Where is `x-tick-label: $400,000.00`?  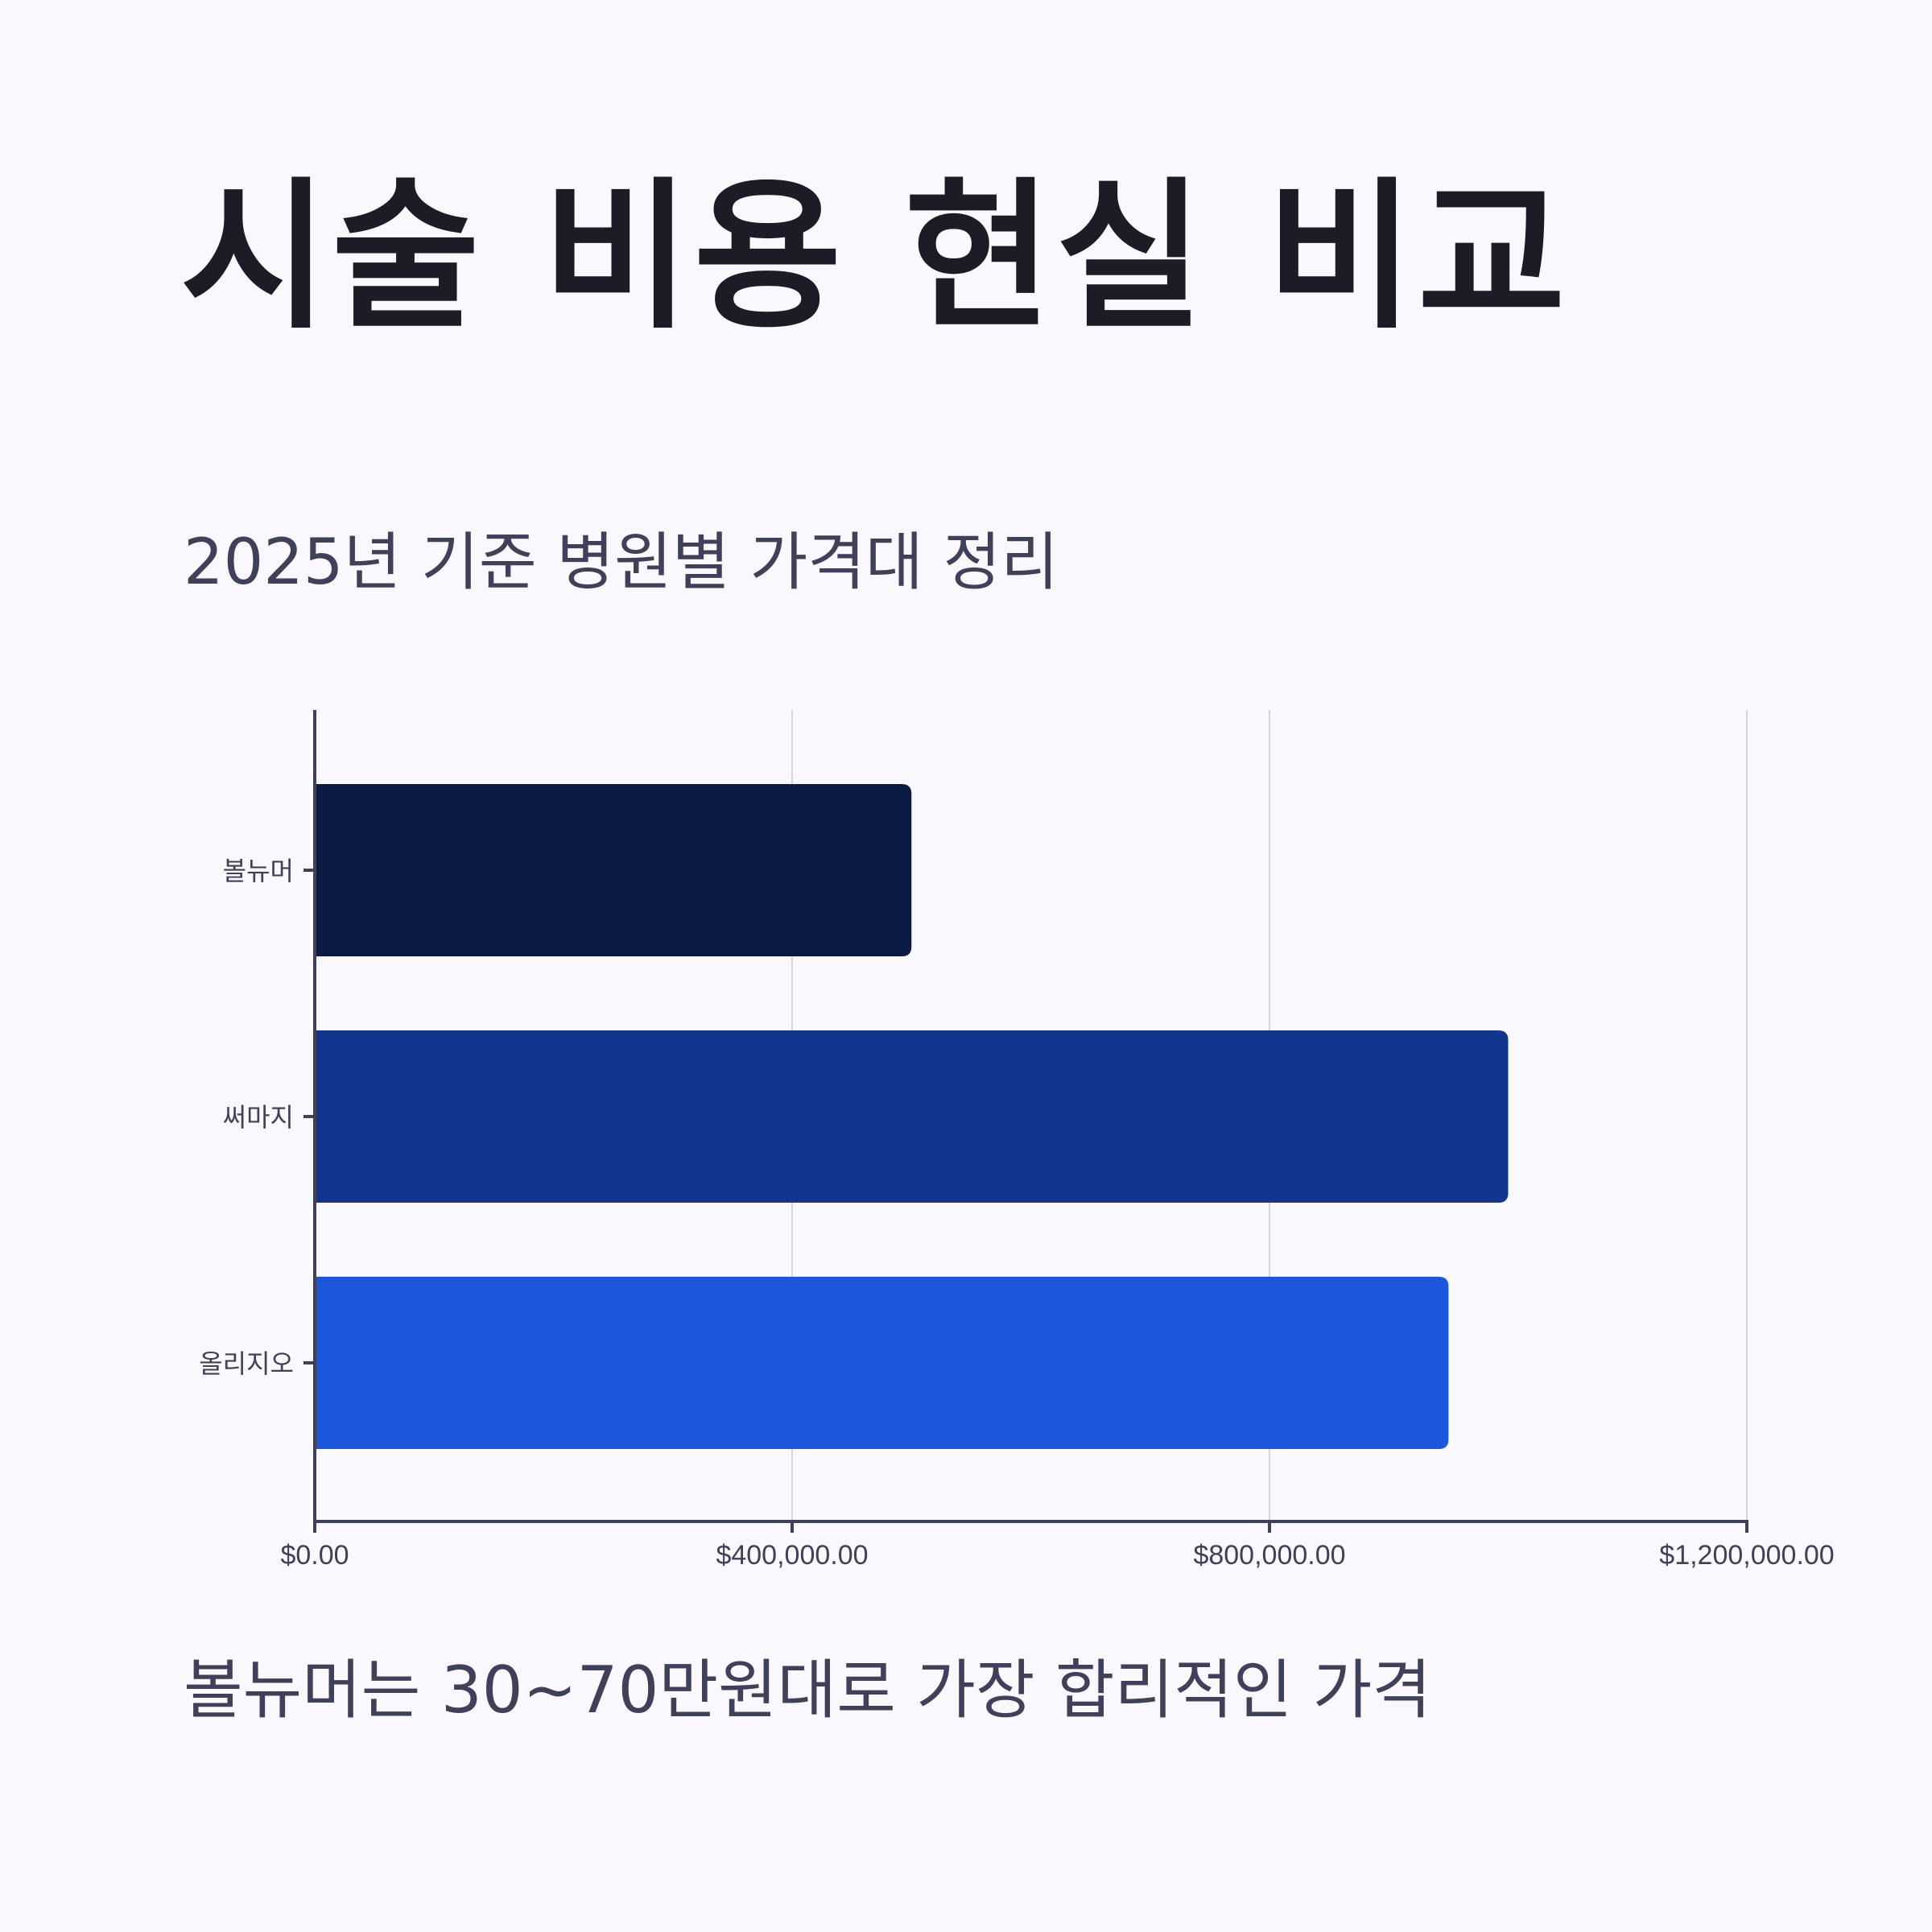 x-tick-label: $400,000.00 is located at coordinates (792, 1555).